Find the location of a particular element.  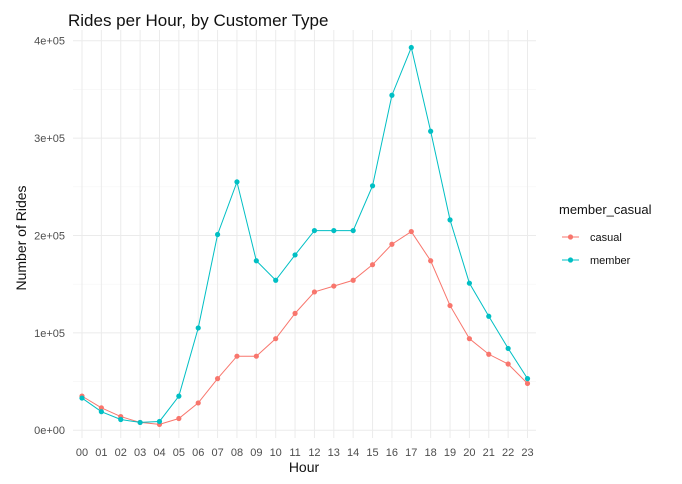

y-tick-label: 0e+00 is located at coordinates (49, 431).